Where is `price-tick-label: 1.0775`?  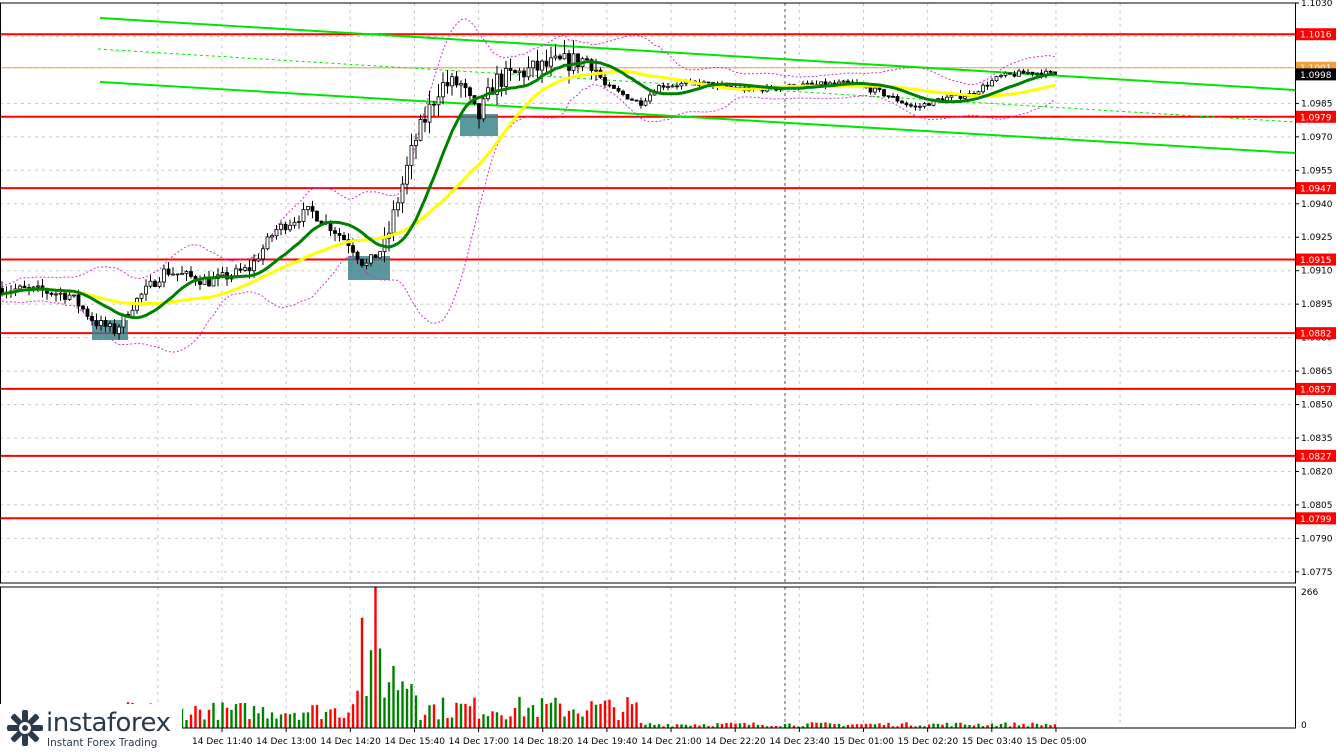
price-tick-label: 1.0775 is located at coordinates (1317, 573).